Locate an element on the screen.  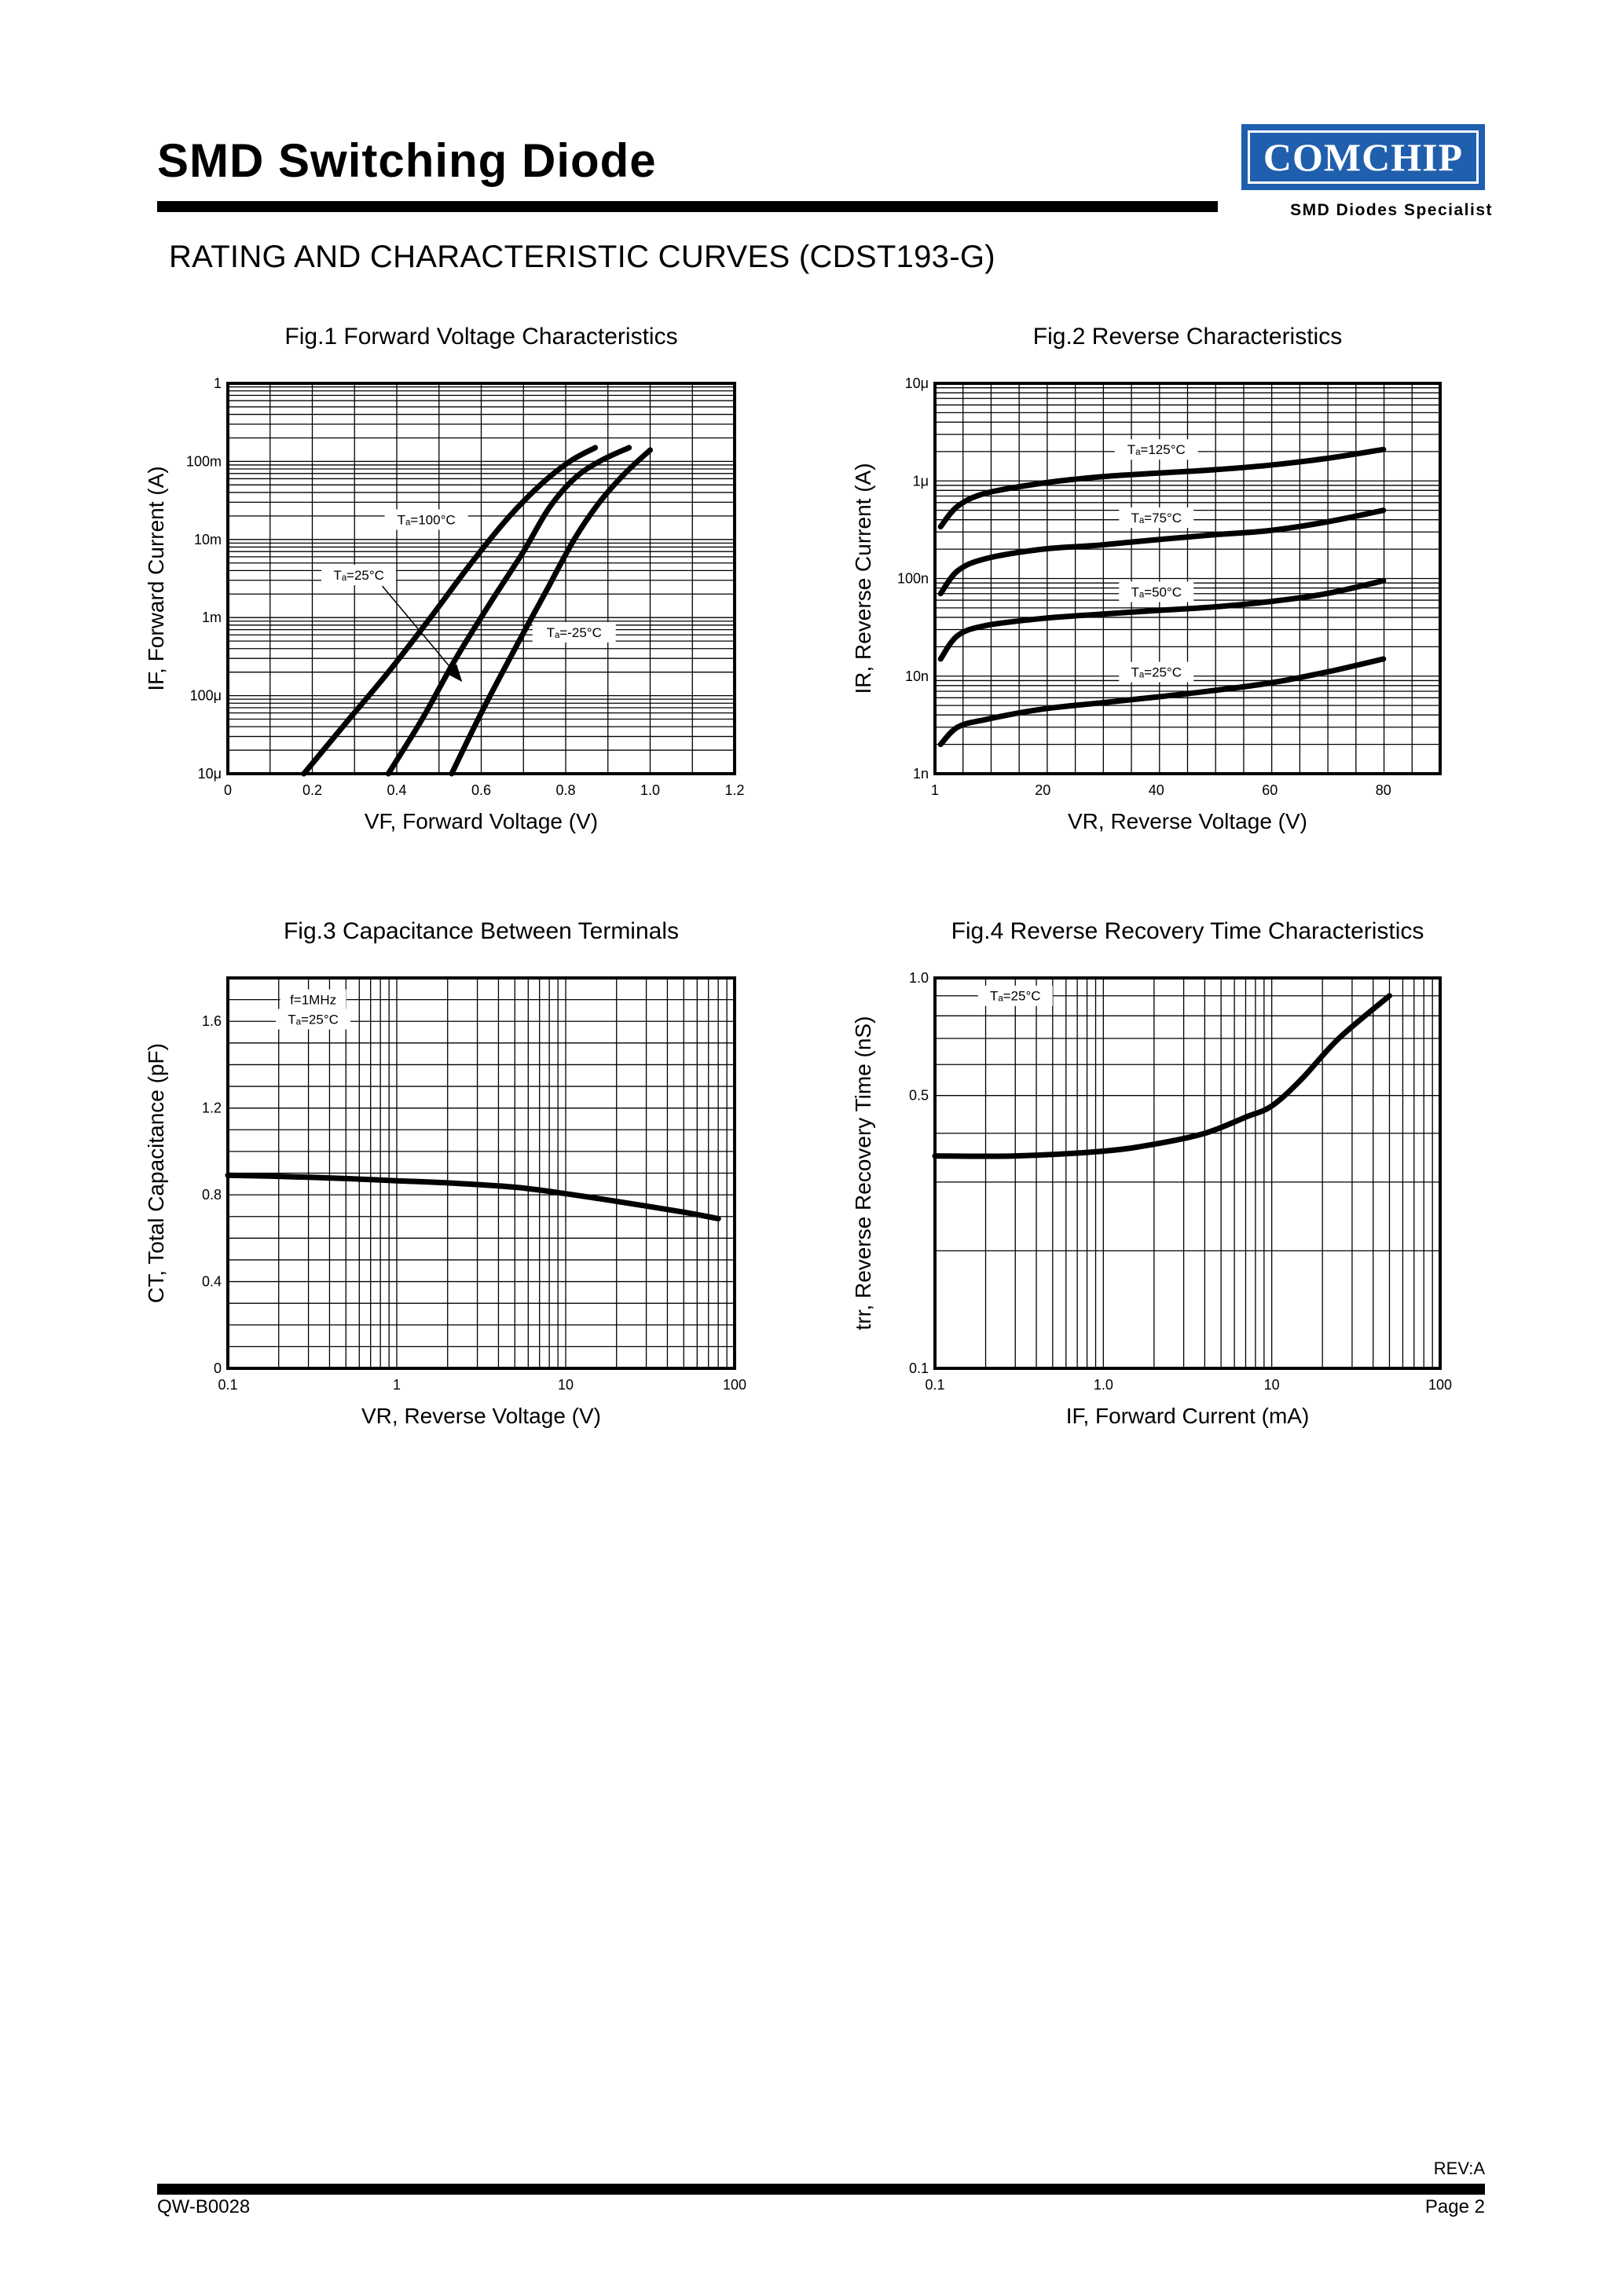
y-axis-label: CT, Total Capacitance (pF) is located at coordinates (156, 1173).